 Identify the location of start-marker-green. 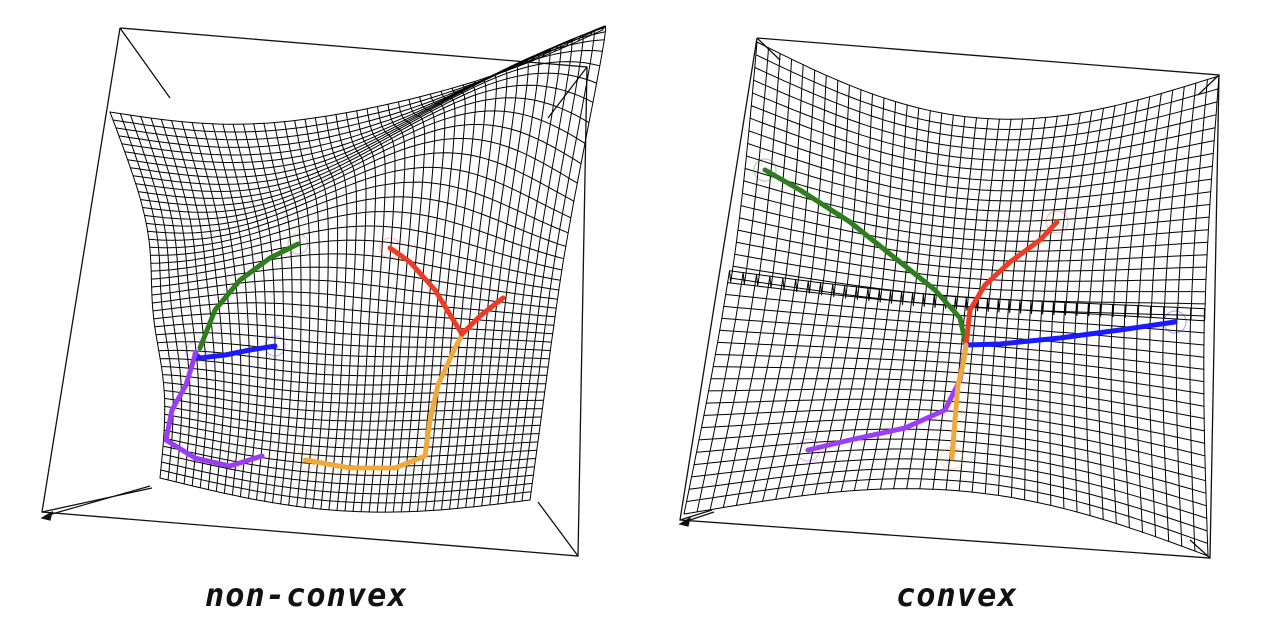
(765, 170).